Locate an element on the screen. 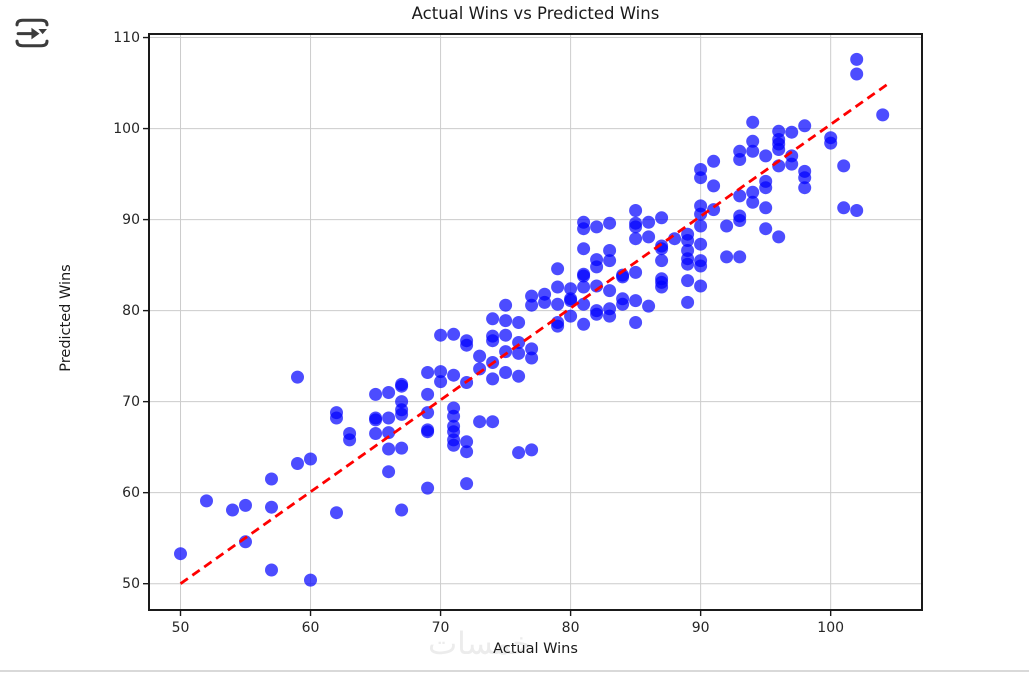  y-tick-label: 60 is located at coordinates (131, 492).